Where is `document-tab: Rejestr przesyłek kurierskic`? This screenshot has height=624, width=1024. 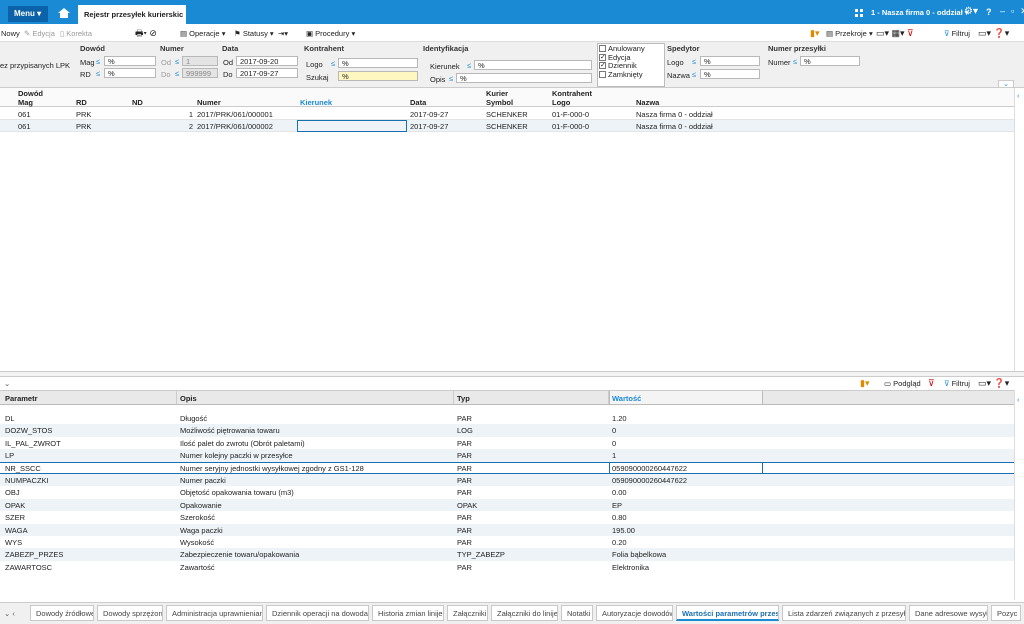
document-tab: Rejestr przesyłek kurierskic is located at coordinates (132, 14).